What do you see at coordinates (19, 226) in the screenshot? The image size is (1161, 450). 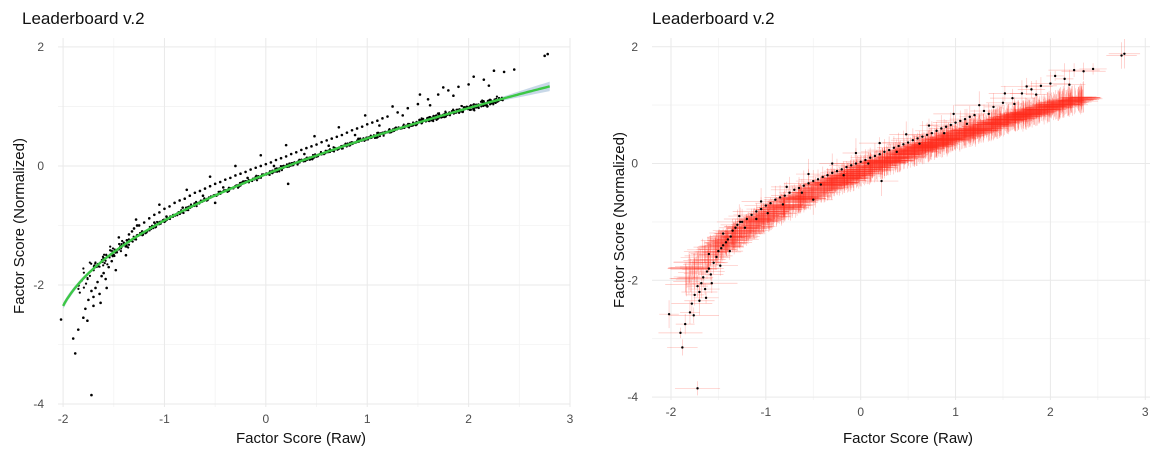 I see `left-y-axis-title: Factor Score (Normalized)` at bounding box center [19, 226].